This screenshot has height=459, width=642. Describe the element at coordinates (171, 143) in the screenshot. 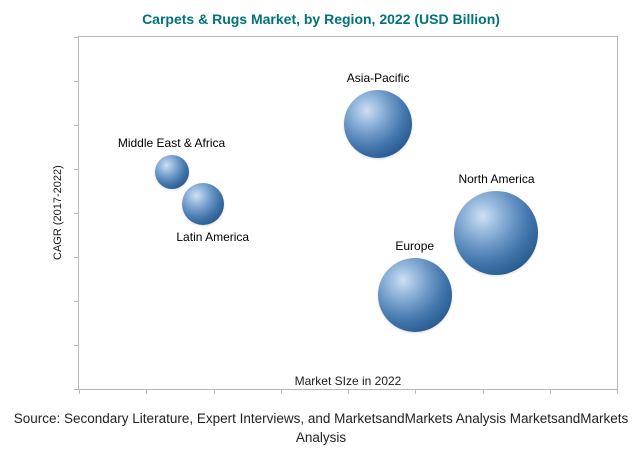

I see `bubble-label-middle-east-africa: Middle East & Africa` at that location.